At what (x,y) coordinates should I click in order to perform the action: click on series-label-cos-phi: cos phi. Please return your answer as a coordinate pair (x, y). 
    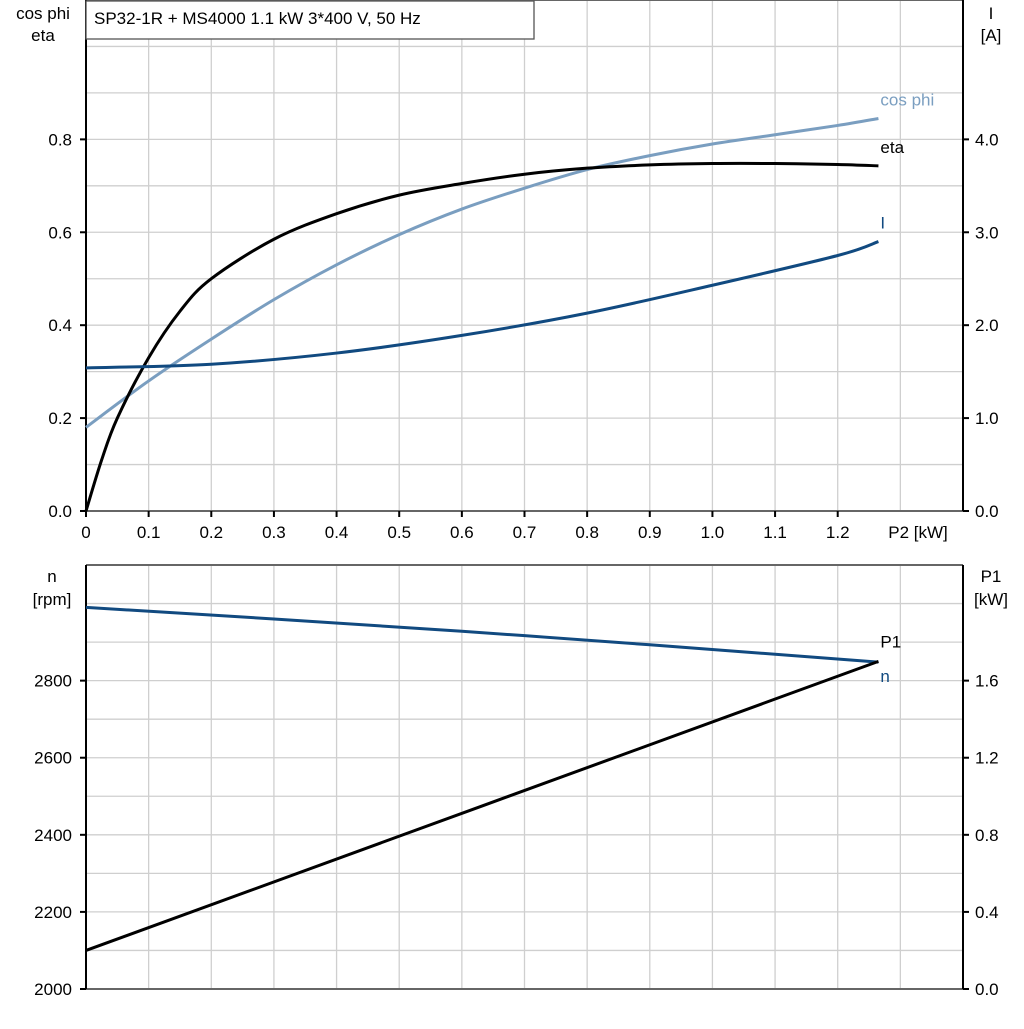
    Looking at the image, I should click on (907, 99).